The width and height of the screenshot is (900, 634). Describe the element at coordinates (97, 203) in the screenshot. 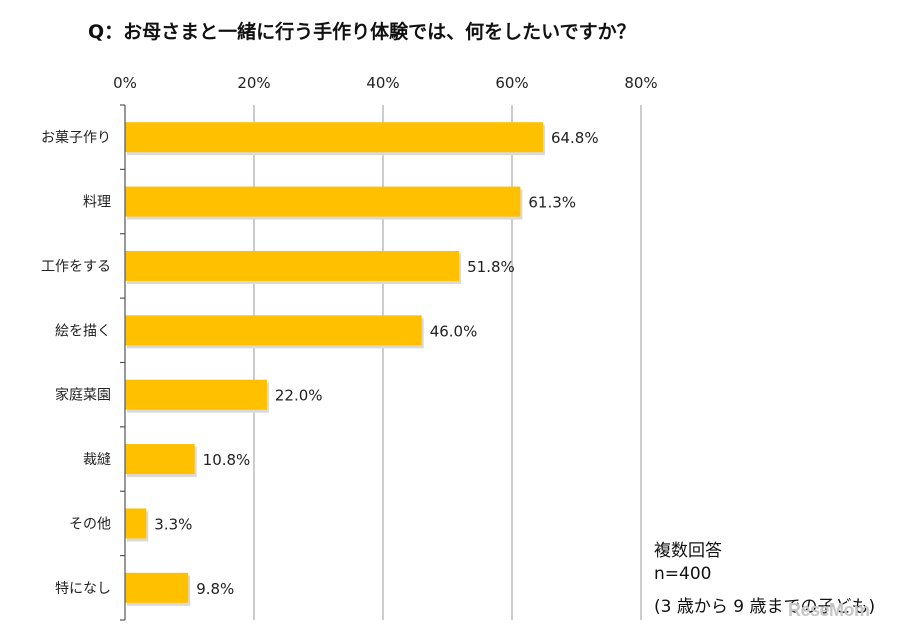

I see `category-label: 料理` at that location.